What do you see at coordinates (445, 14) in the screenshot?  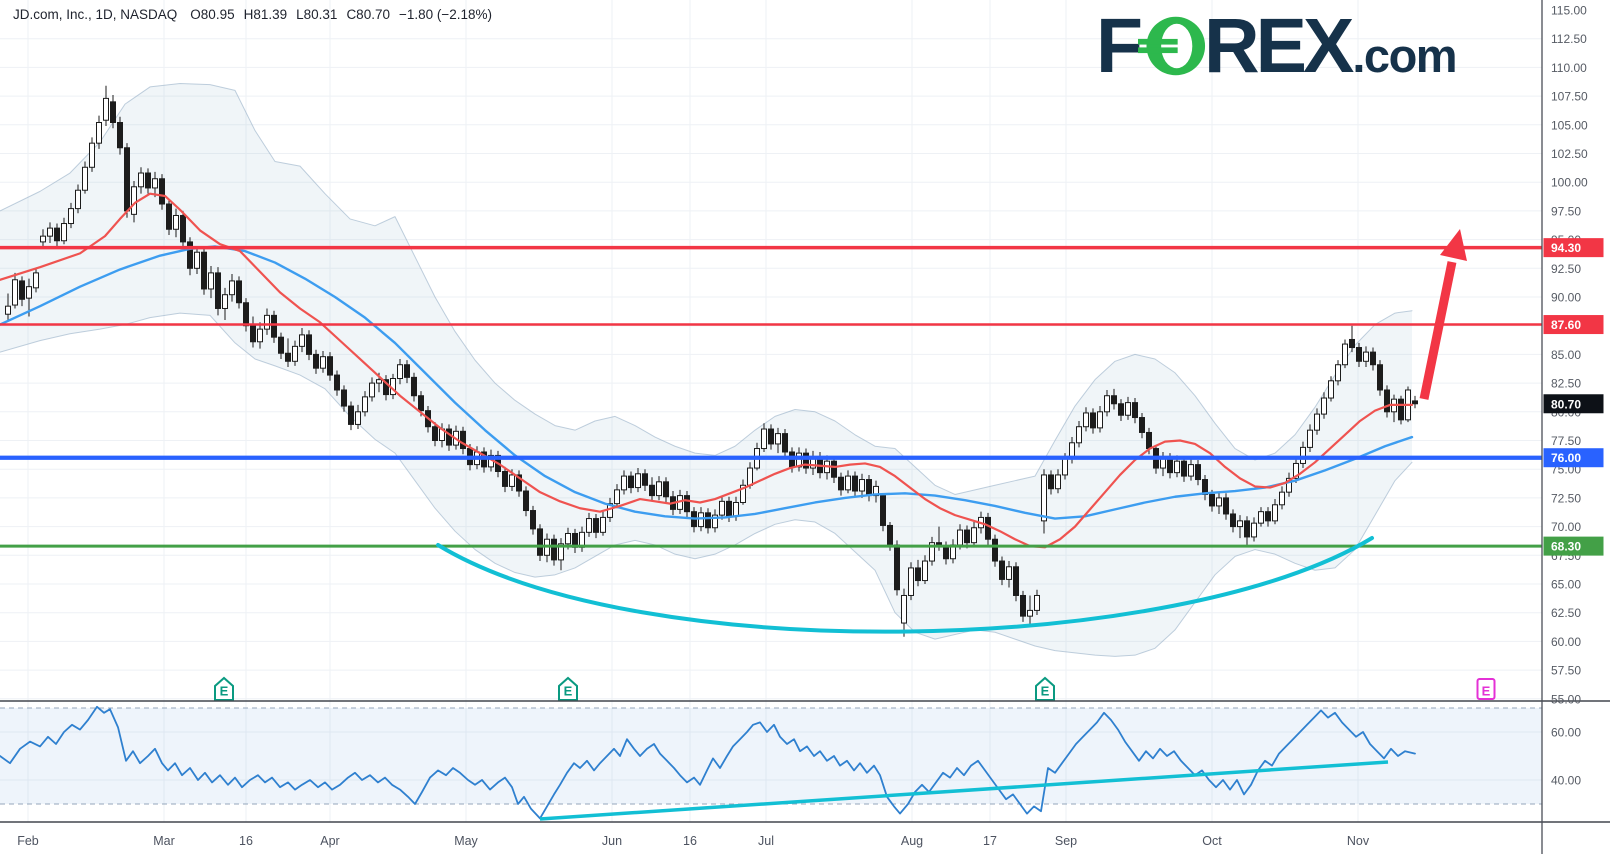 I see `change-value: −1.80 (−2.18%)` at bounding box center [445, 14].